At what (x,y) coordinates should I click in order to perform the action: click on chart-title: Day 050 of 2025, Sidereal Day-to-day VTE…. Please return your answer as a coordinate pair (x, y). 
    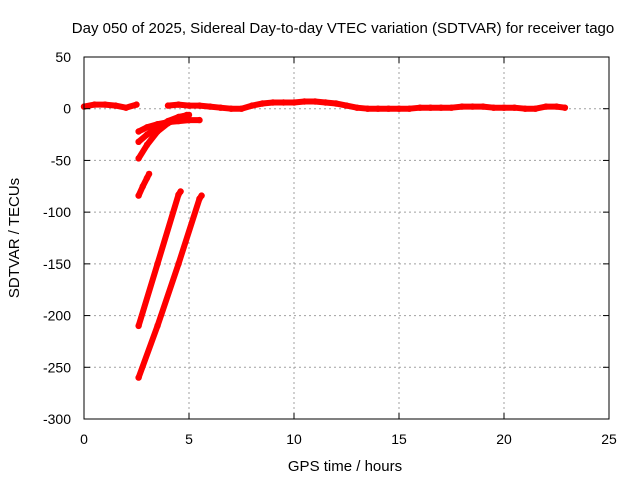
    Looking at the image, I should click on (343, 28).